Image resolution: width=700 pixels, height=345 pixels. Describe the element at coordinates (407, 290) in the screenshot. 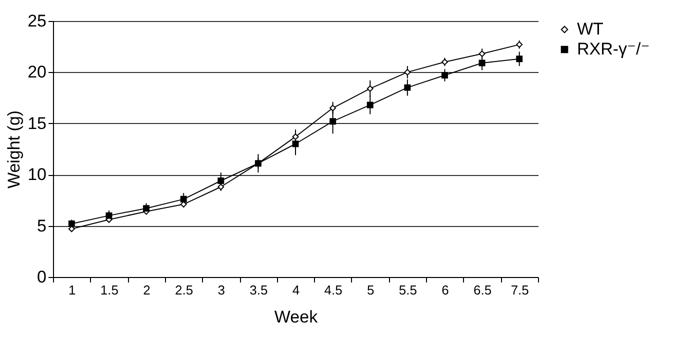

I see `x-tick-label: 5.5` at that location.